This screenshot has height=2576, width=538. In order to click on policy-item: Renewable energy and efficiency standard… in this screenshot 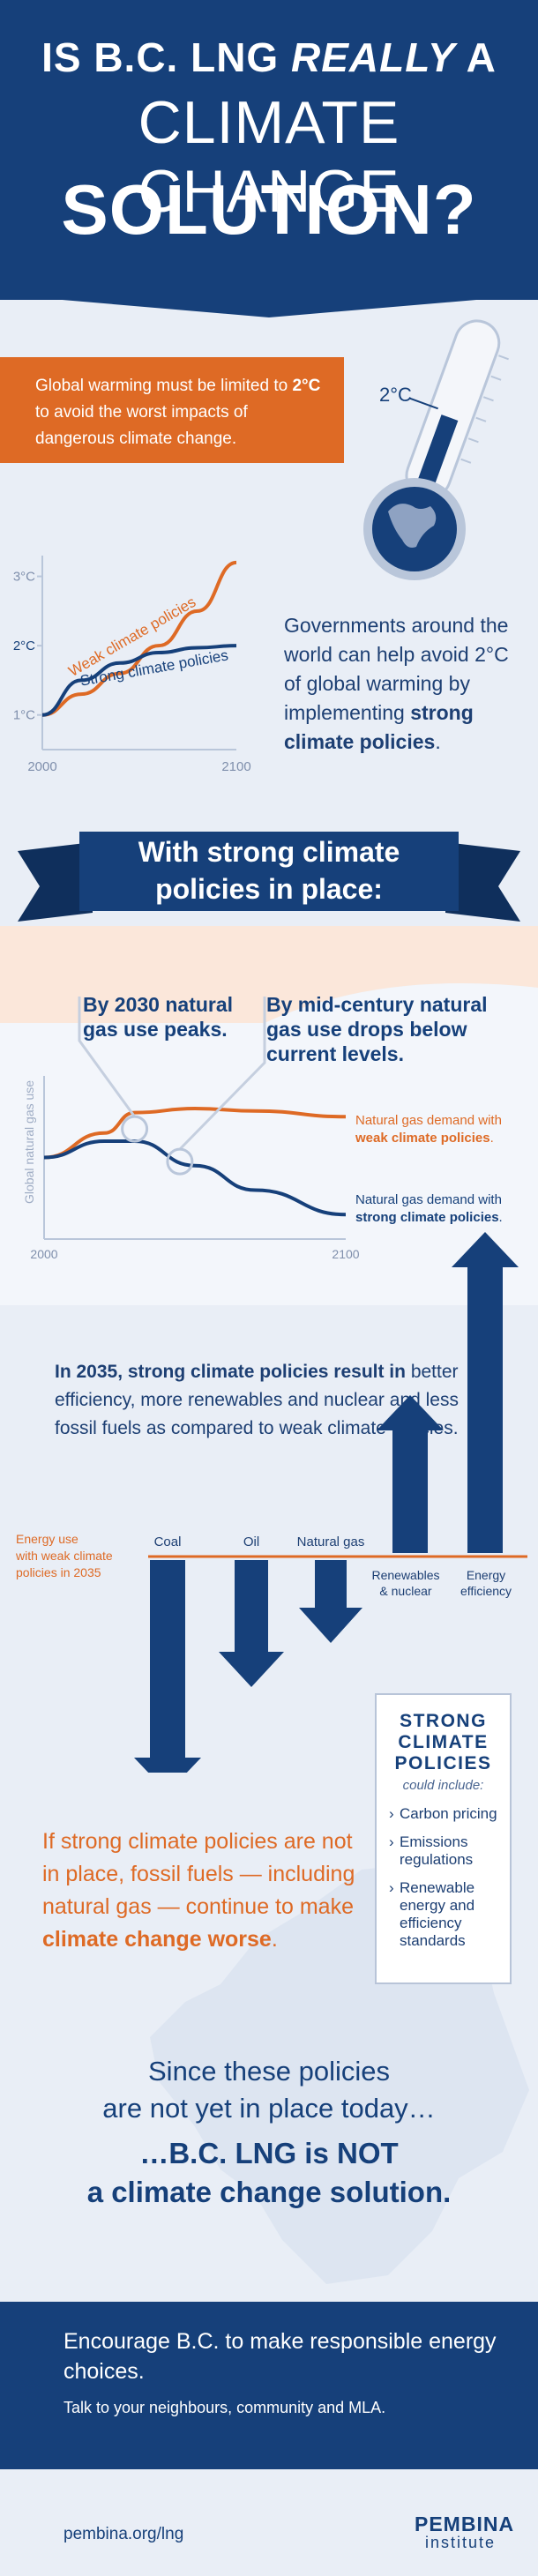, I will do `click(443, 1914)`.